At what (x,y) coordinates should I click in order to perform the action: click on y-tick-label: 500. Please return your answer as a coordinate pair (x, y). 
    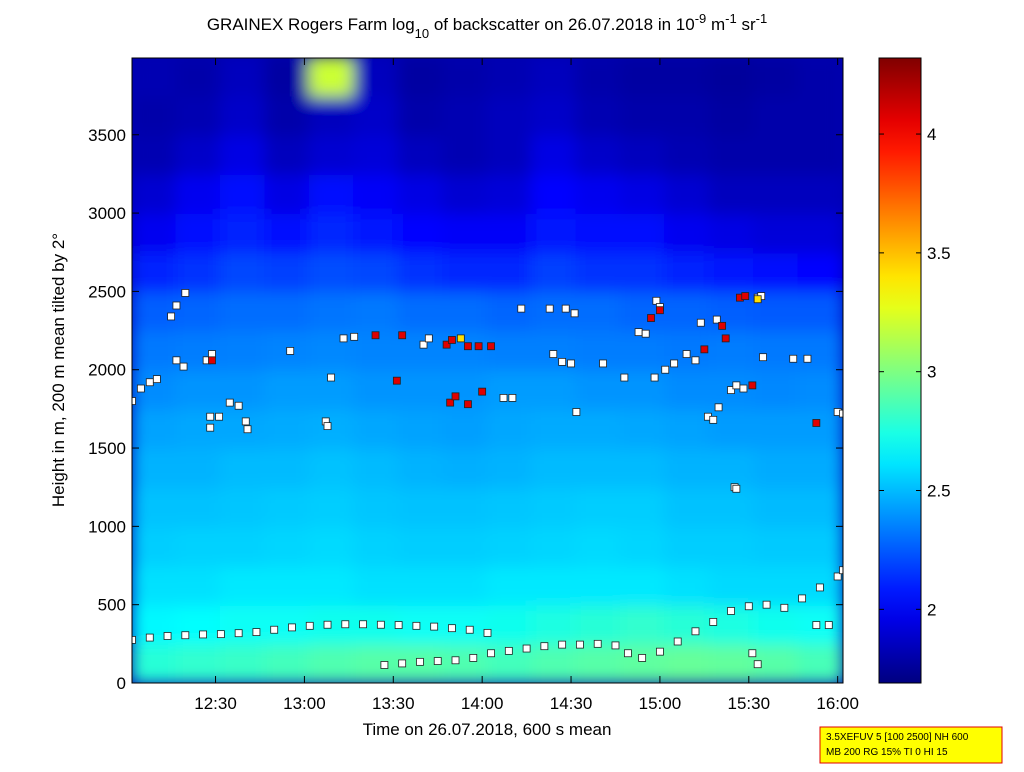
    Looking at the image, I should click on (112, 605).